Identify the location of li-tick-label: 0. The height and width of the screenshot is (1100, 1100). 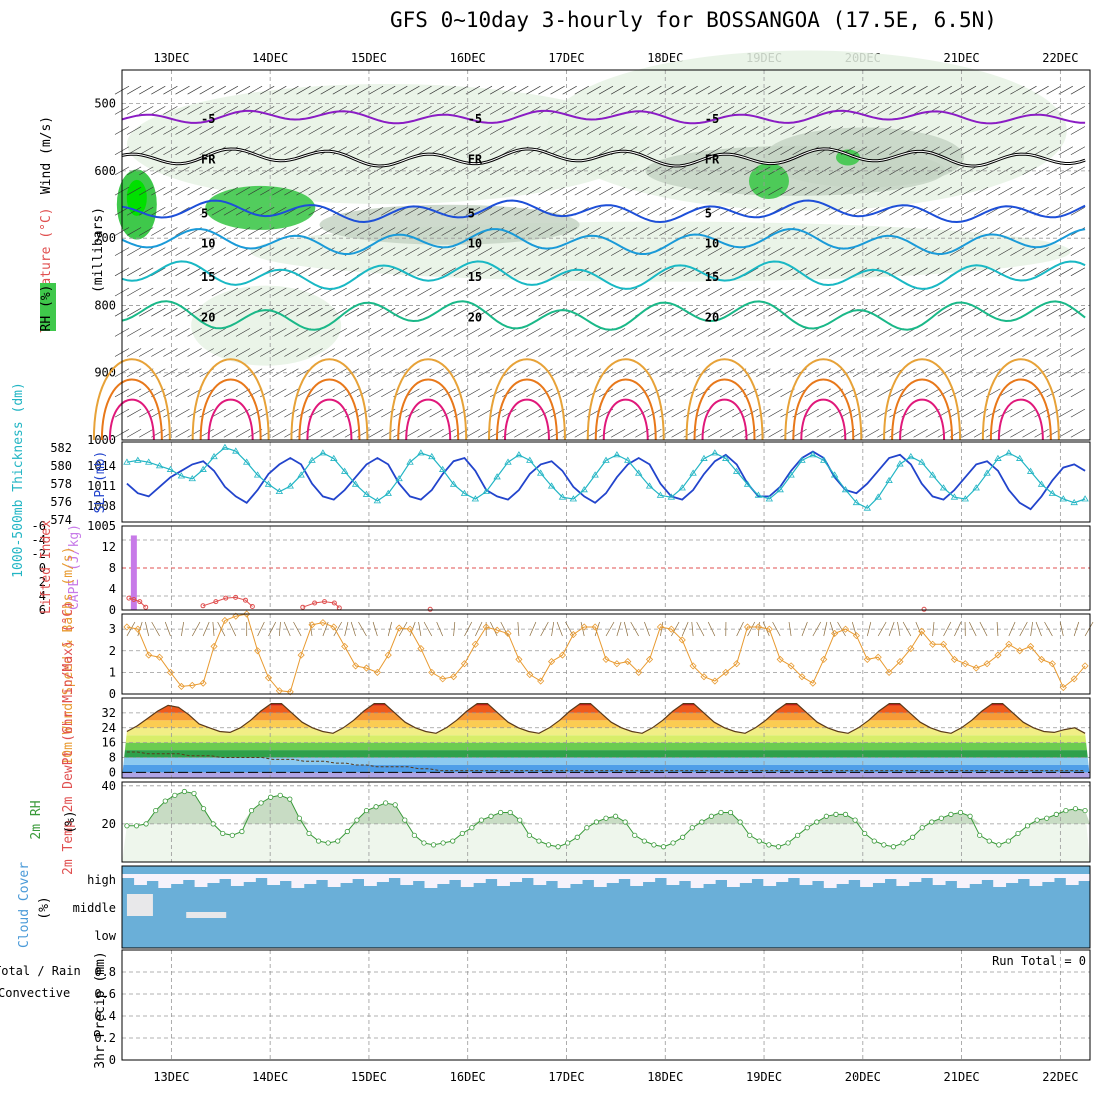
(42, 568).